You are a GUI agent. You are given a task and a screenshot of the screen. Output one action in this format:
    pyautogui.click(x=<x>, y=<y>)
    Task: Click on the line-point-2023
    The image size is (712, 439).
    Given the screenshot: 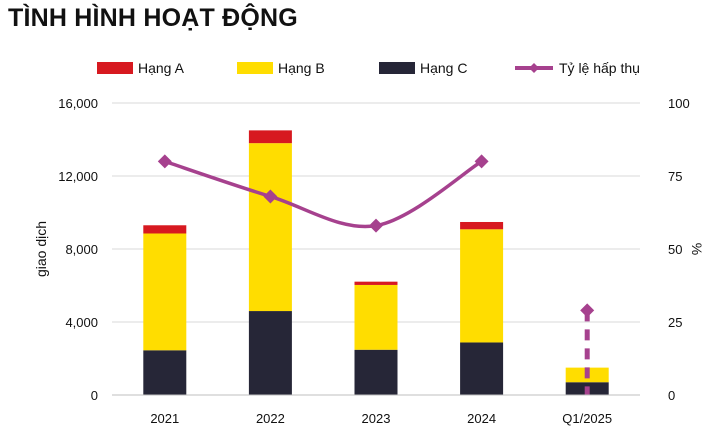 What is the action you would take?
    pyautogui.click(x=376, y=225)
    